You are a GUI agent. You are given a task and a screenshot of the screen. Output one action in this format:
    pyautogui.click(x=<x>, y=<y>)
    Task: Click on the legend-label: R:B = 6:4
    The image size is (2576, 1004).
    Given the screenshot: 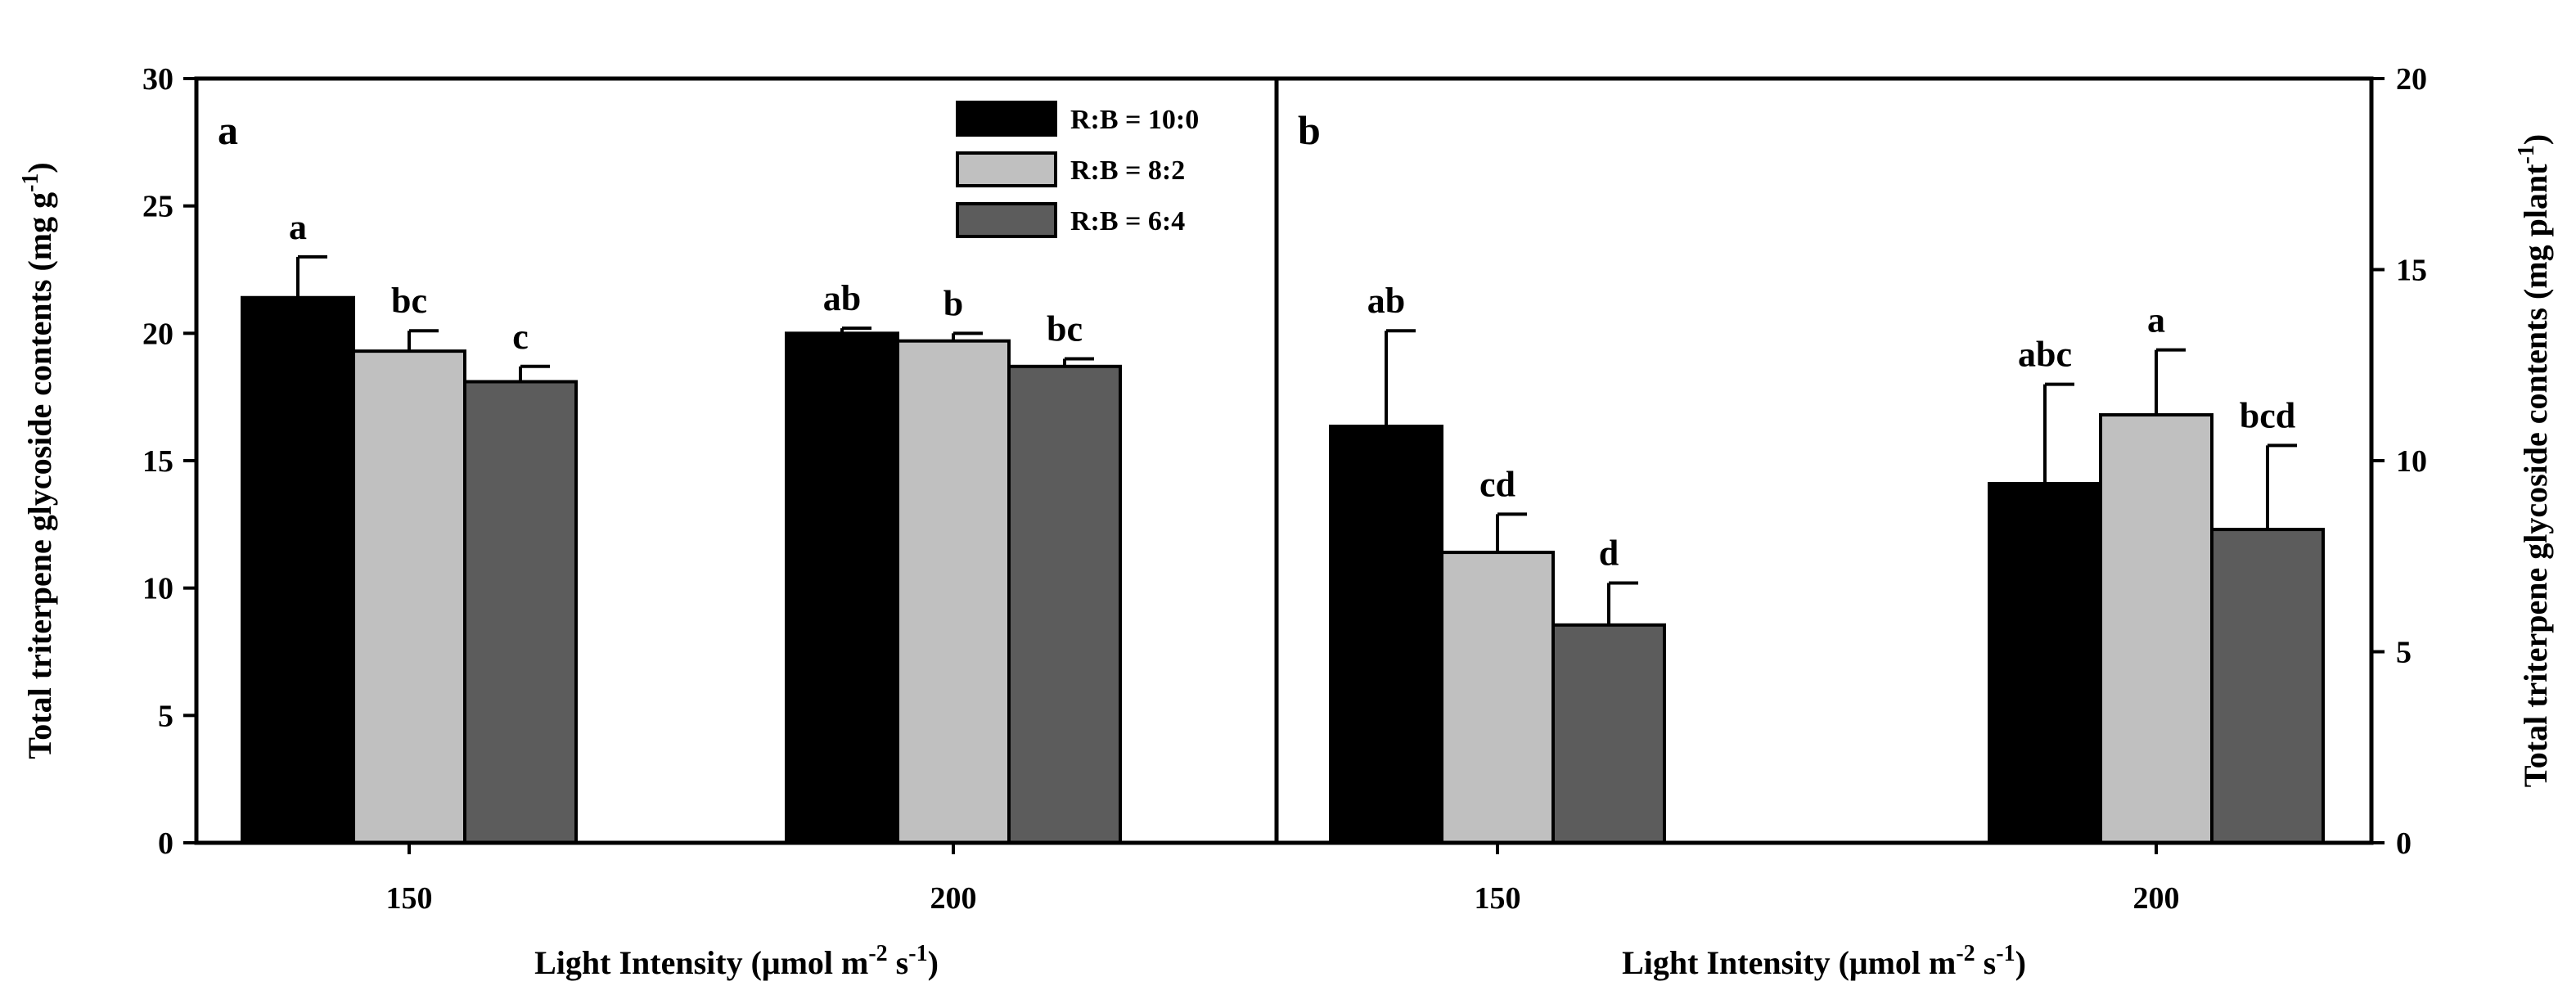 What is the action you would take?
    pyautogui.click(x=1127, y=221)
    